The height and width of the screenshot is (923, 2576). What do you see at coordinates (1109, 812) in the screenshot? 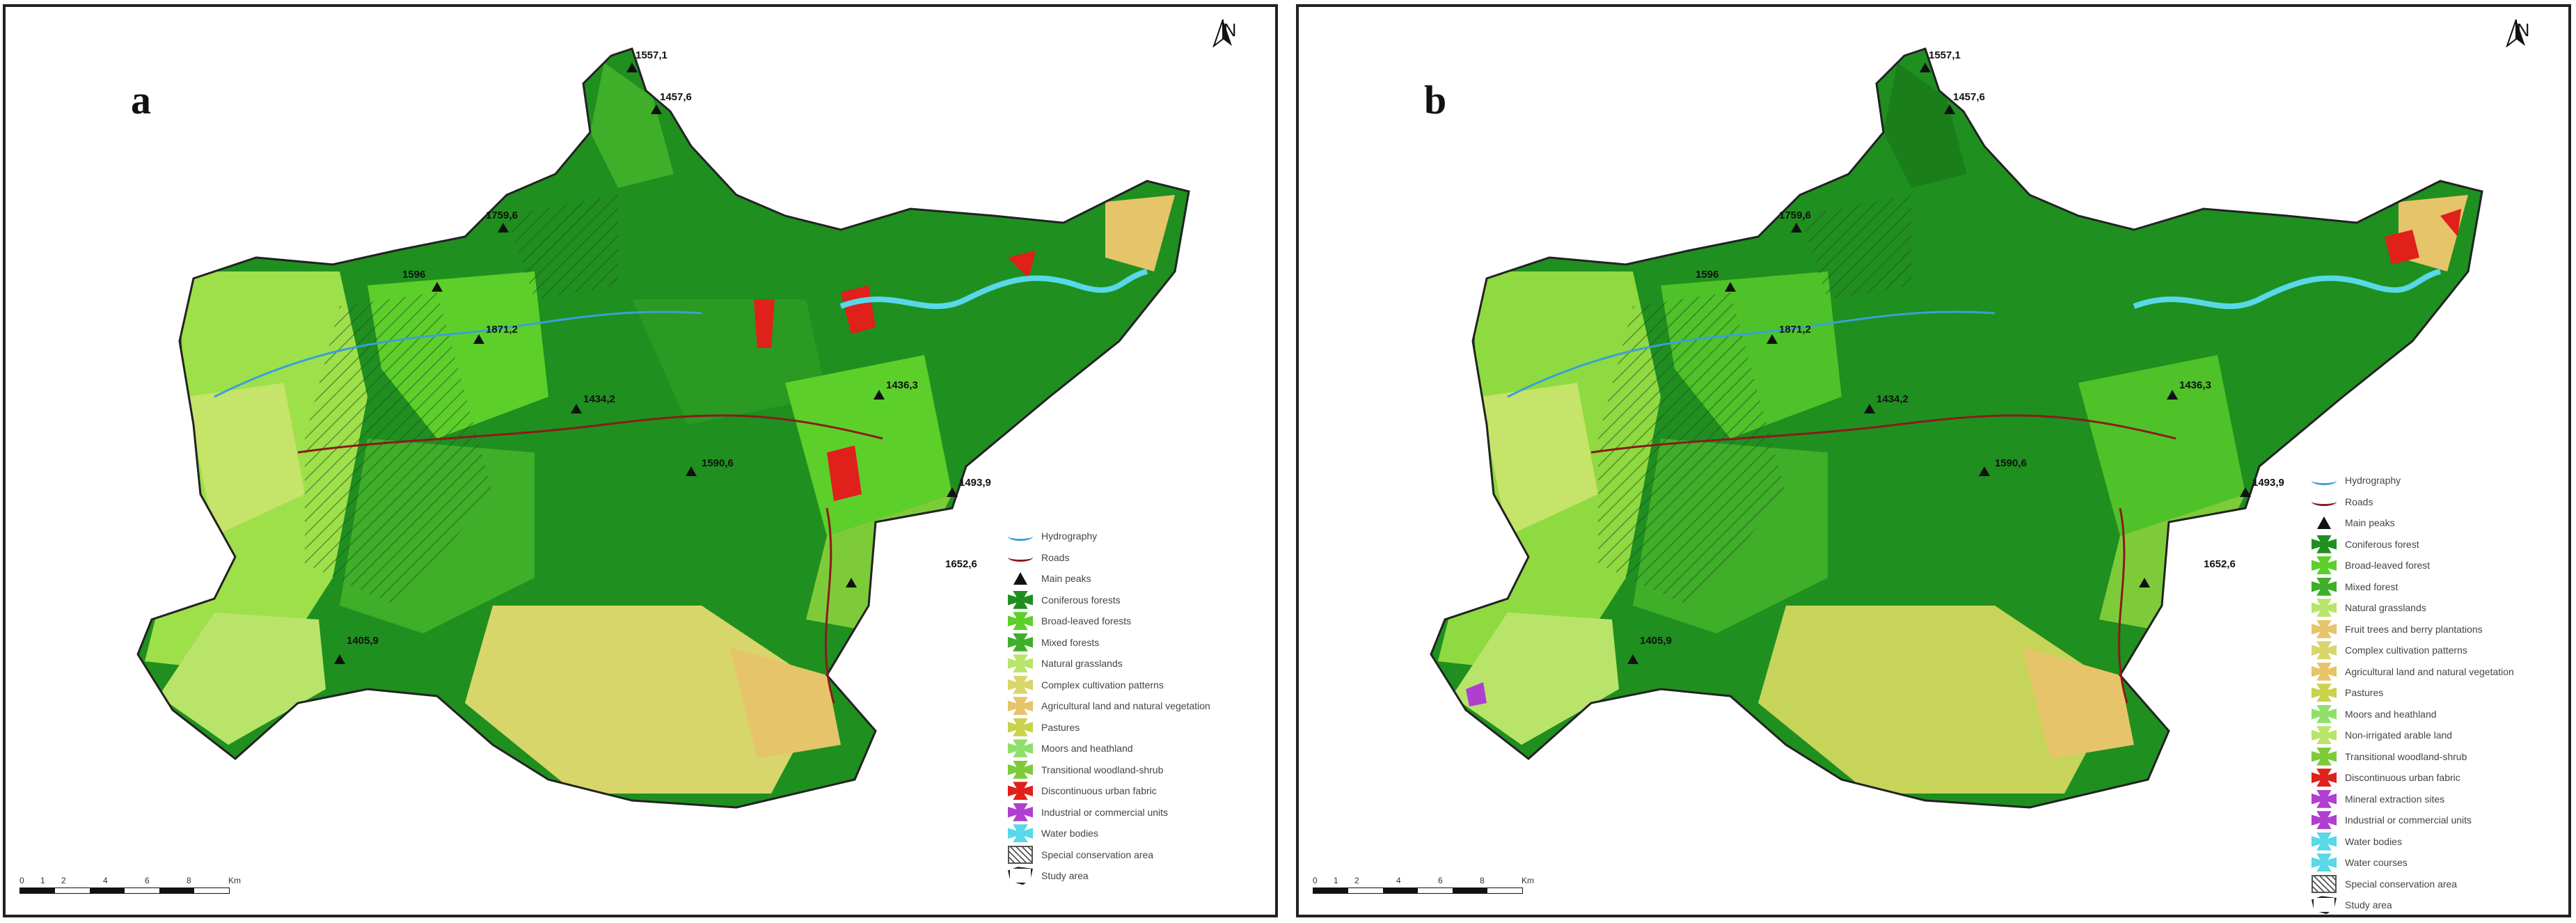
I see `legend-item: Industrial or commercial units` at bounding box center [1109, 812].